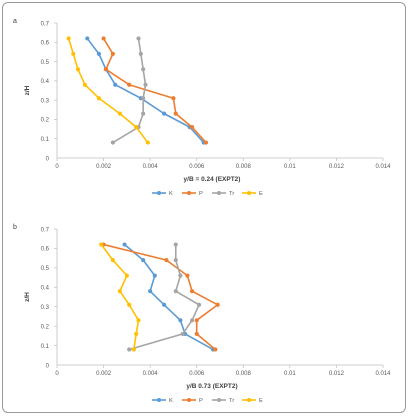 Image resolution: width=410 pixels, height=419 pixels. What do you see at coordinates (211, 386) in the screenshot?
I see `x-axis-title: y/B 0.73 (EXPT2)` at bounding box center [211, 386].